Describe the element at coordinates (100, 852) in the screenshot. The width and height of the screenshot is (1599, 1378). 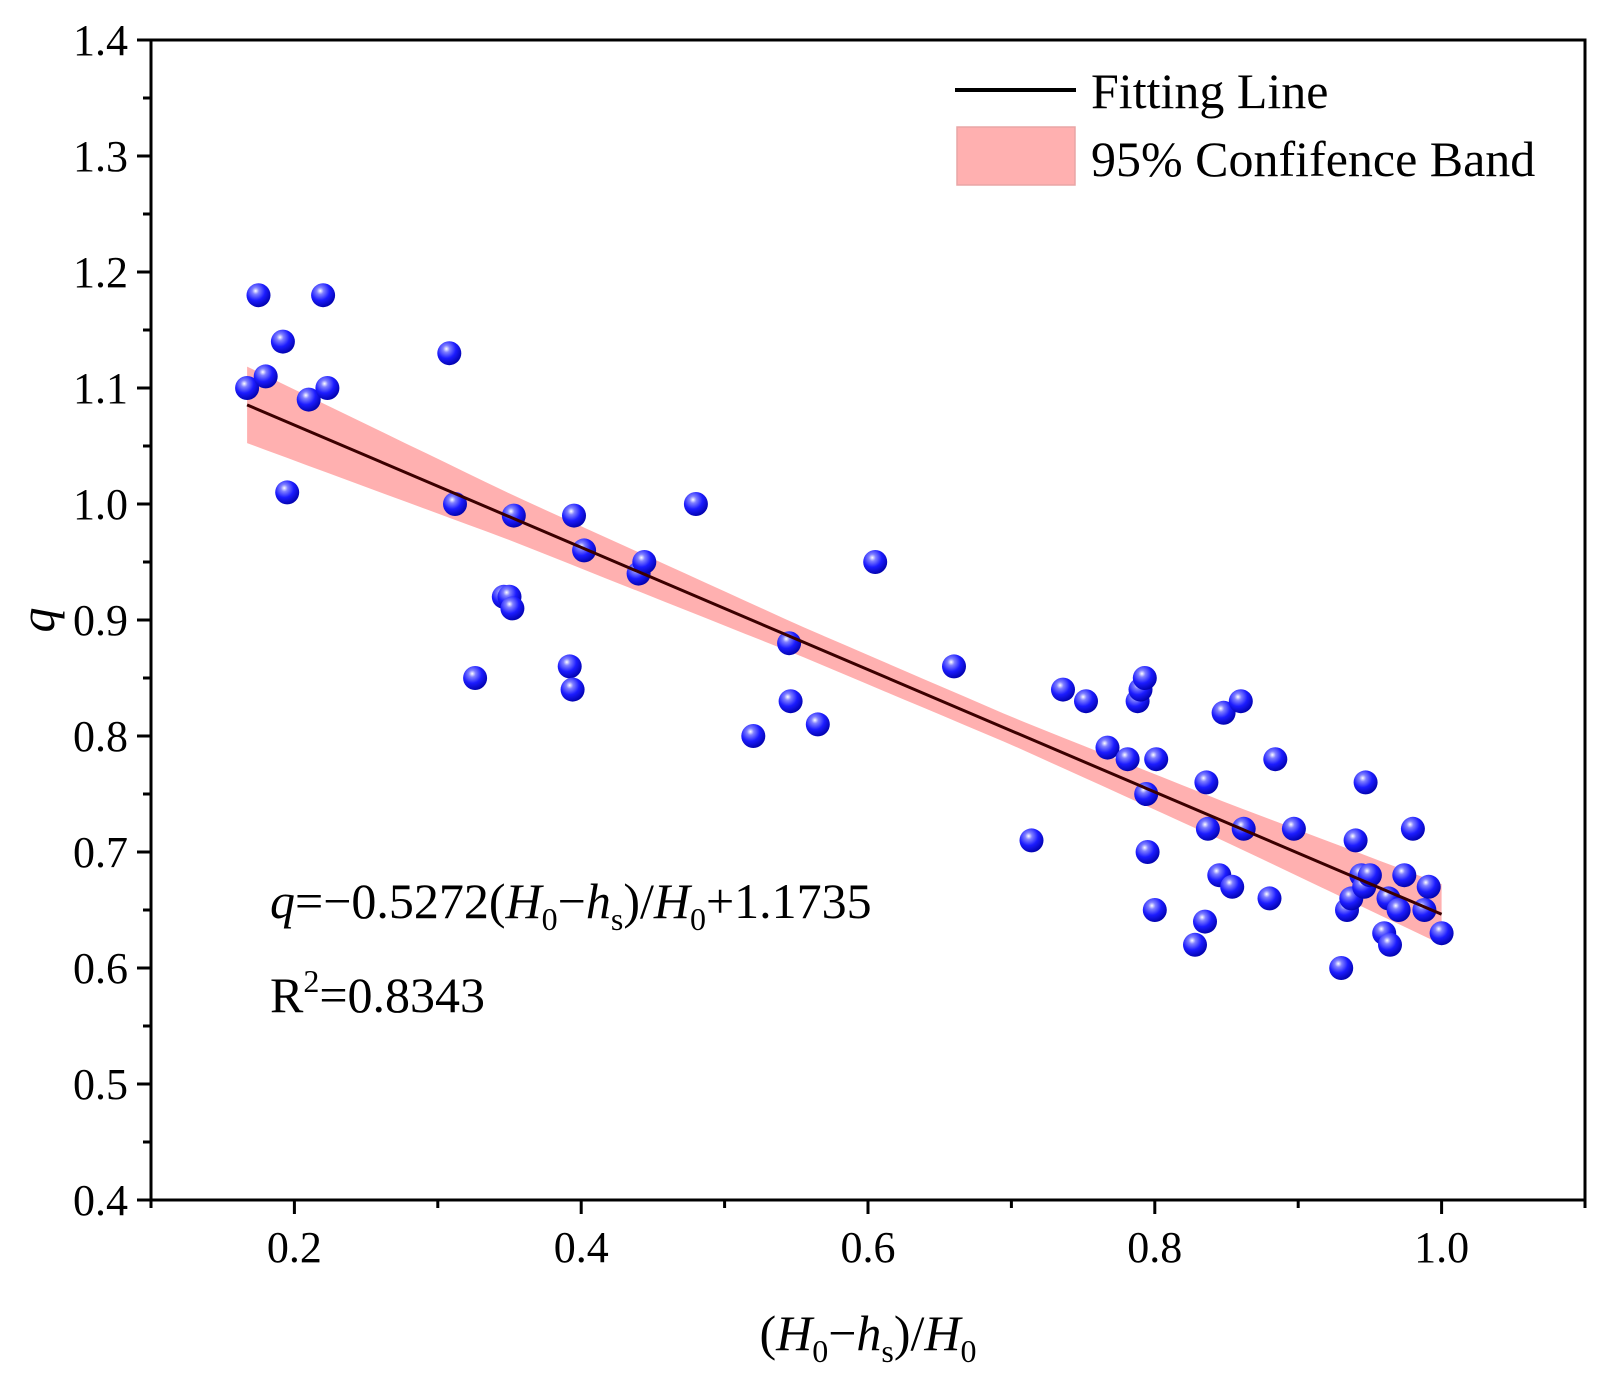
I see `y-tick-label: 0.7` at that location.